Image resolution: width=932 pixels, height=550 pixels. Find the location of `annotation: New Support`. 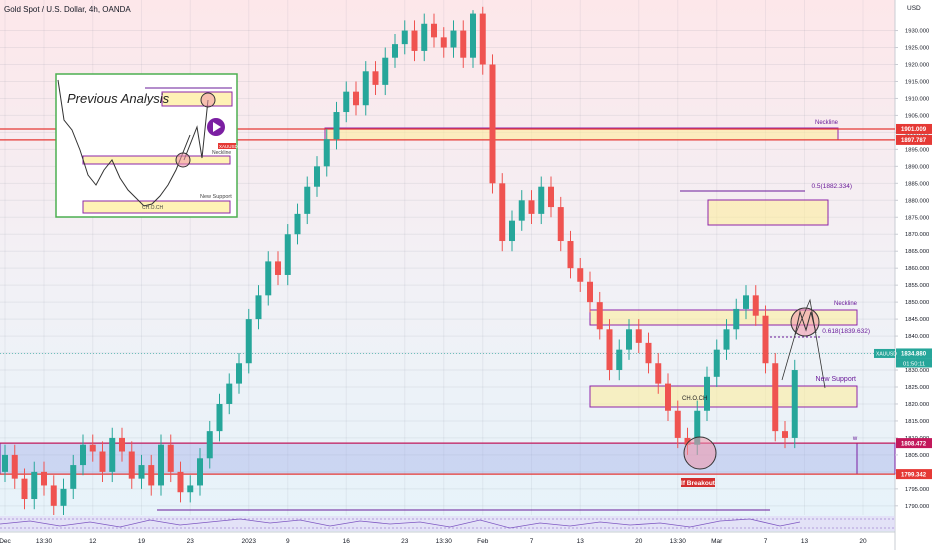

annotation: New Support is located at coordinates (836, 379).